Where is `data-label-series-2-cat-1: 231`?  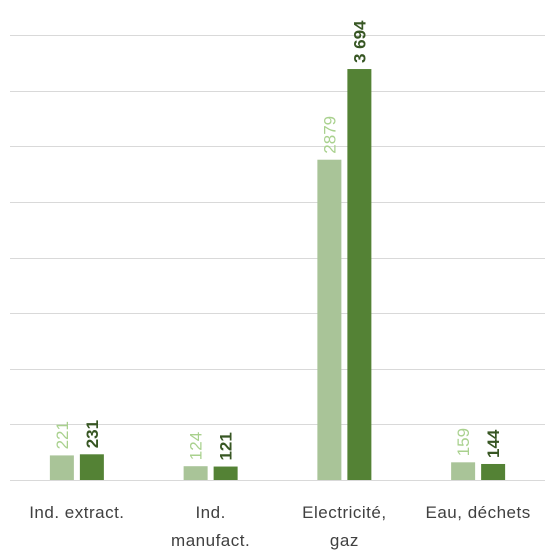
data-label-series-2-cat-1: 231 is located at coordinates (92, 434).